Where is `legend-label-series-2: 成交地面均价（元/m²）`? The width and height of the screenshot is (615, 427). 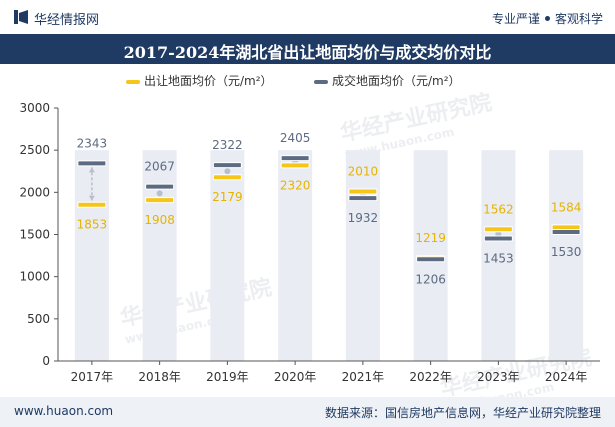
legend-label-series-2: 成交地面均价（元/m²） is located at coordinates (396, 81).